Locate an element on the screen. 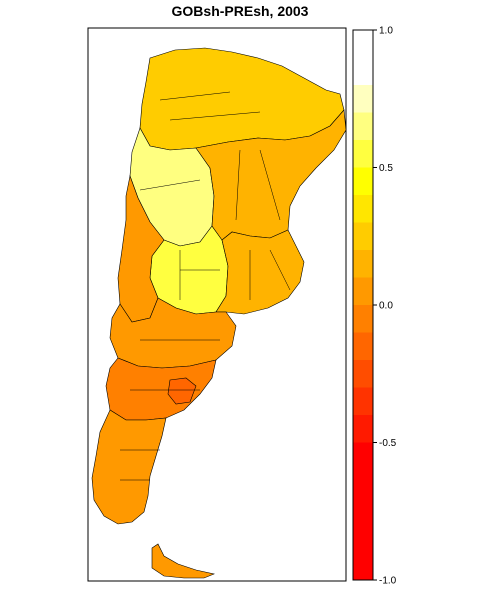 Image resolution: width=480 pixels, height=600 pixels. region-patagonia-north is located at coordinates (173, 333).